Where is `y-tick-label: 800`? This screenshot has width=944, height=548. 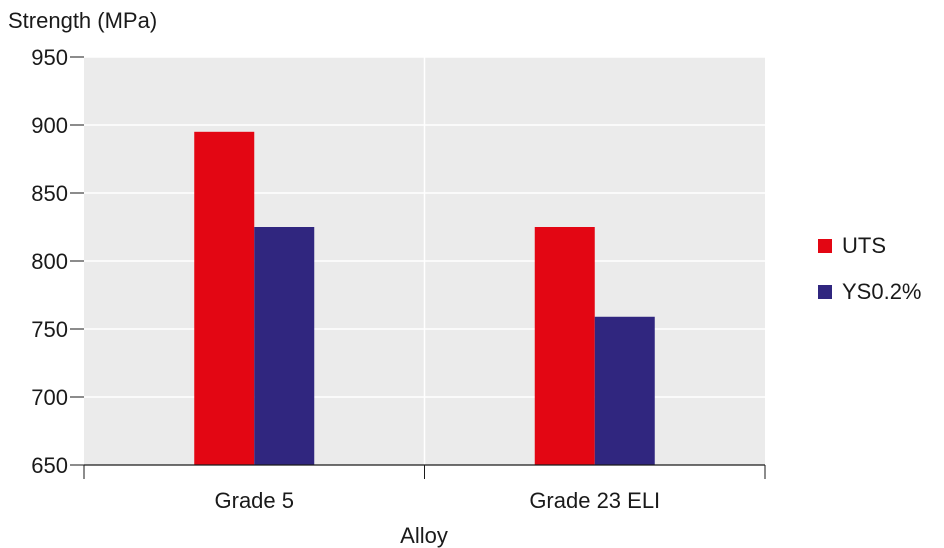
y-tick-label: 800 is located at coordinates (49, 261).